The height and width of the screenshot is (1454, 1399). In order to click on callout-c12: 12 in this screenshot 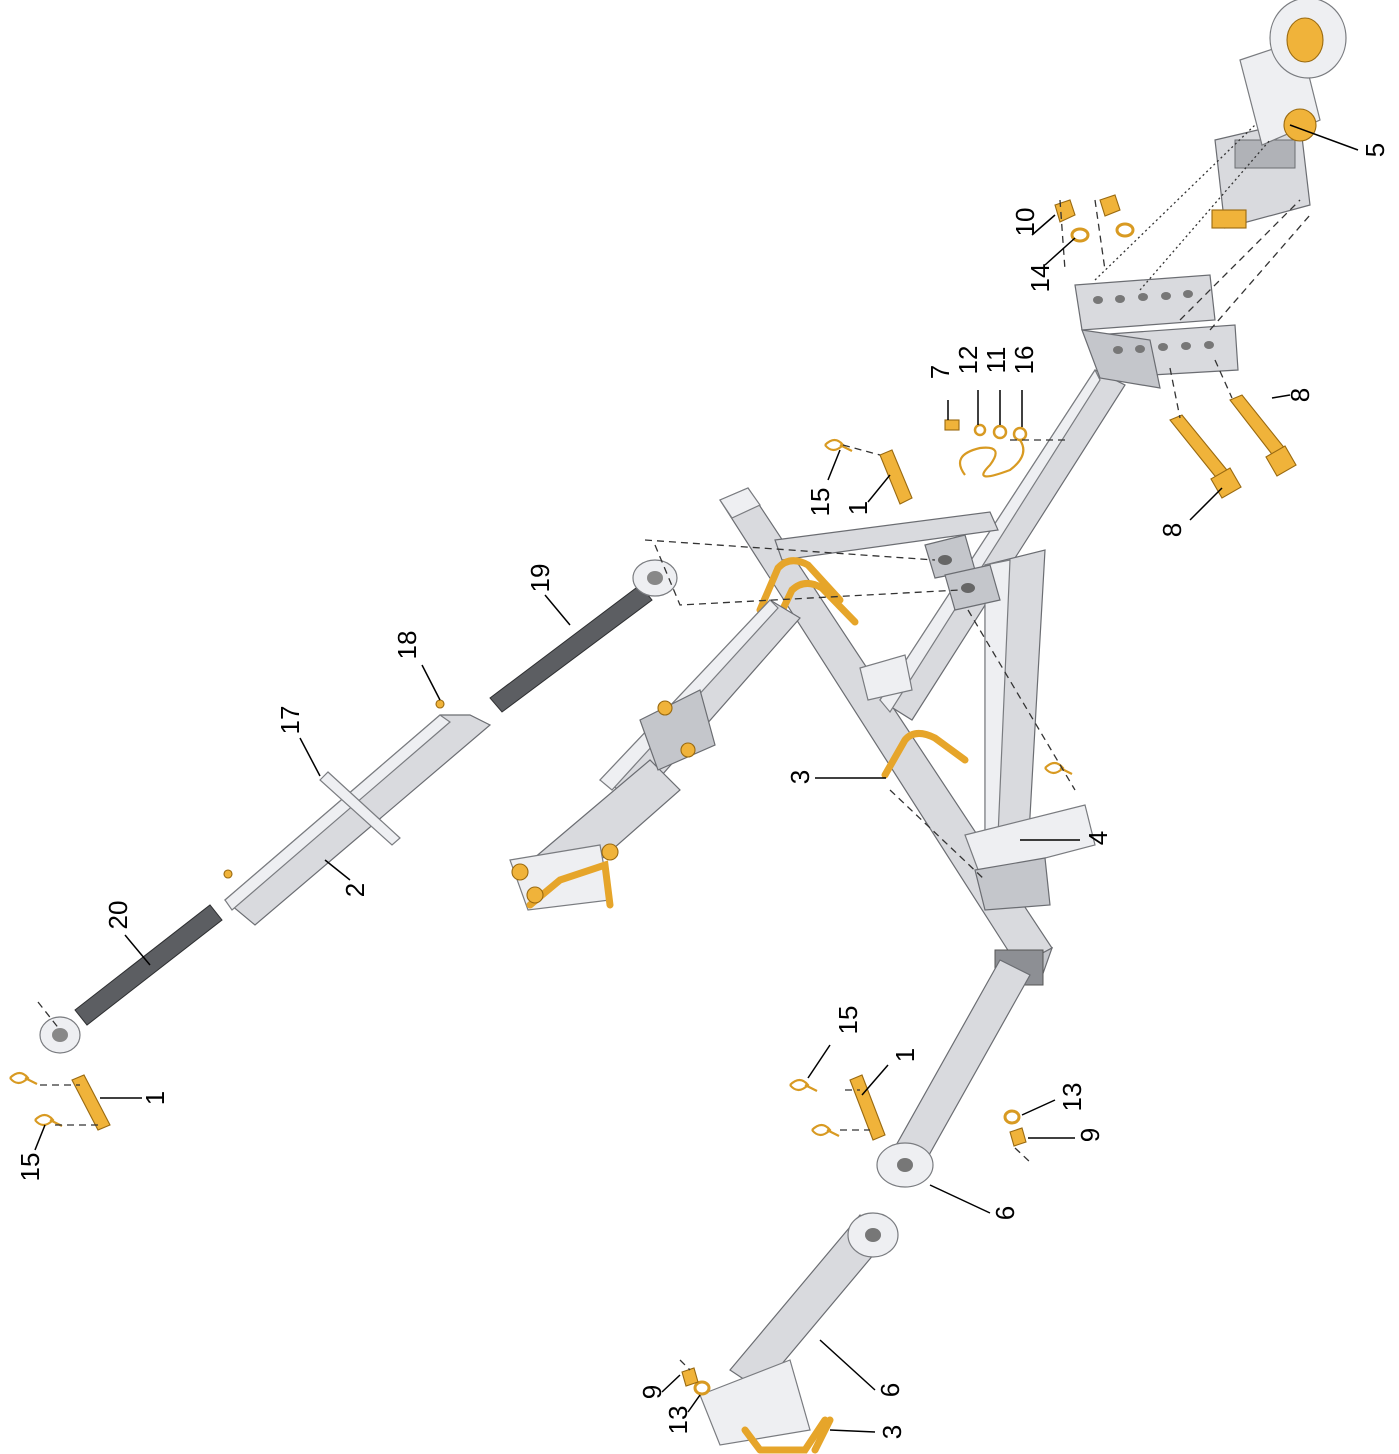, I will do `click(968, 360)`.